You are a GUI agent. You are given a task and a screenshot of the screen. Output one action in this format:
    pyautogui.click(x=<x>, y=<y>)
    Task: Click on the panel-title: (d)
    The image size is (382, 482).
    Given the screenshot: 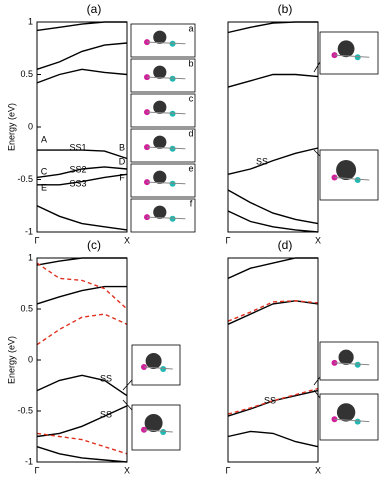 What is the action you would take?
    pyautogui.click(x=285, y=245)
    